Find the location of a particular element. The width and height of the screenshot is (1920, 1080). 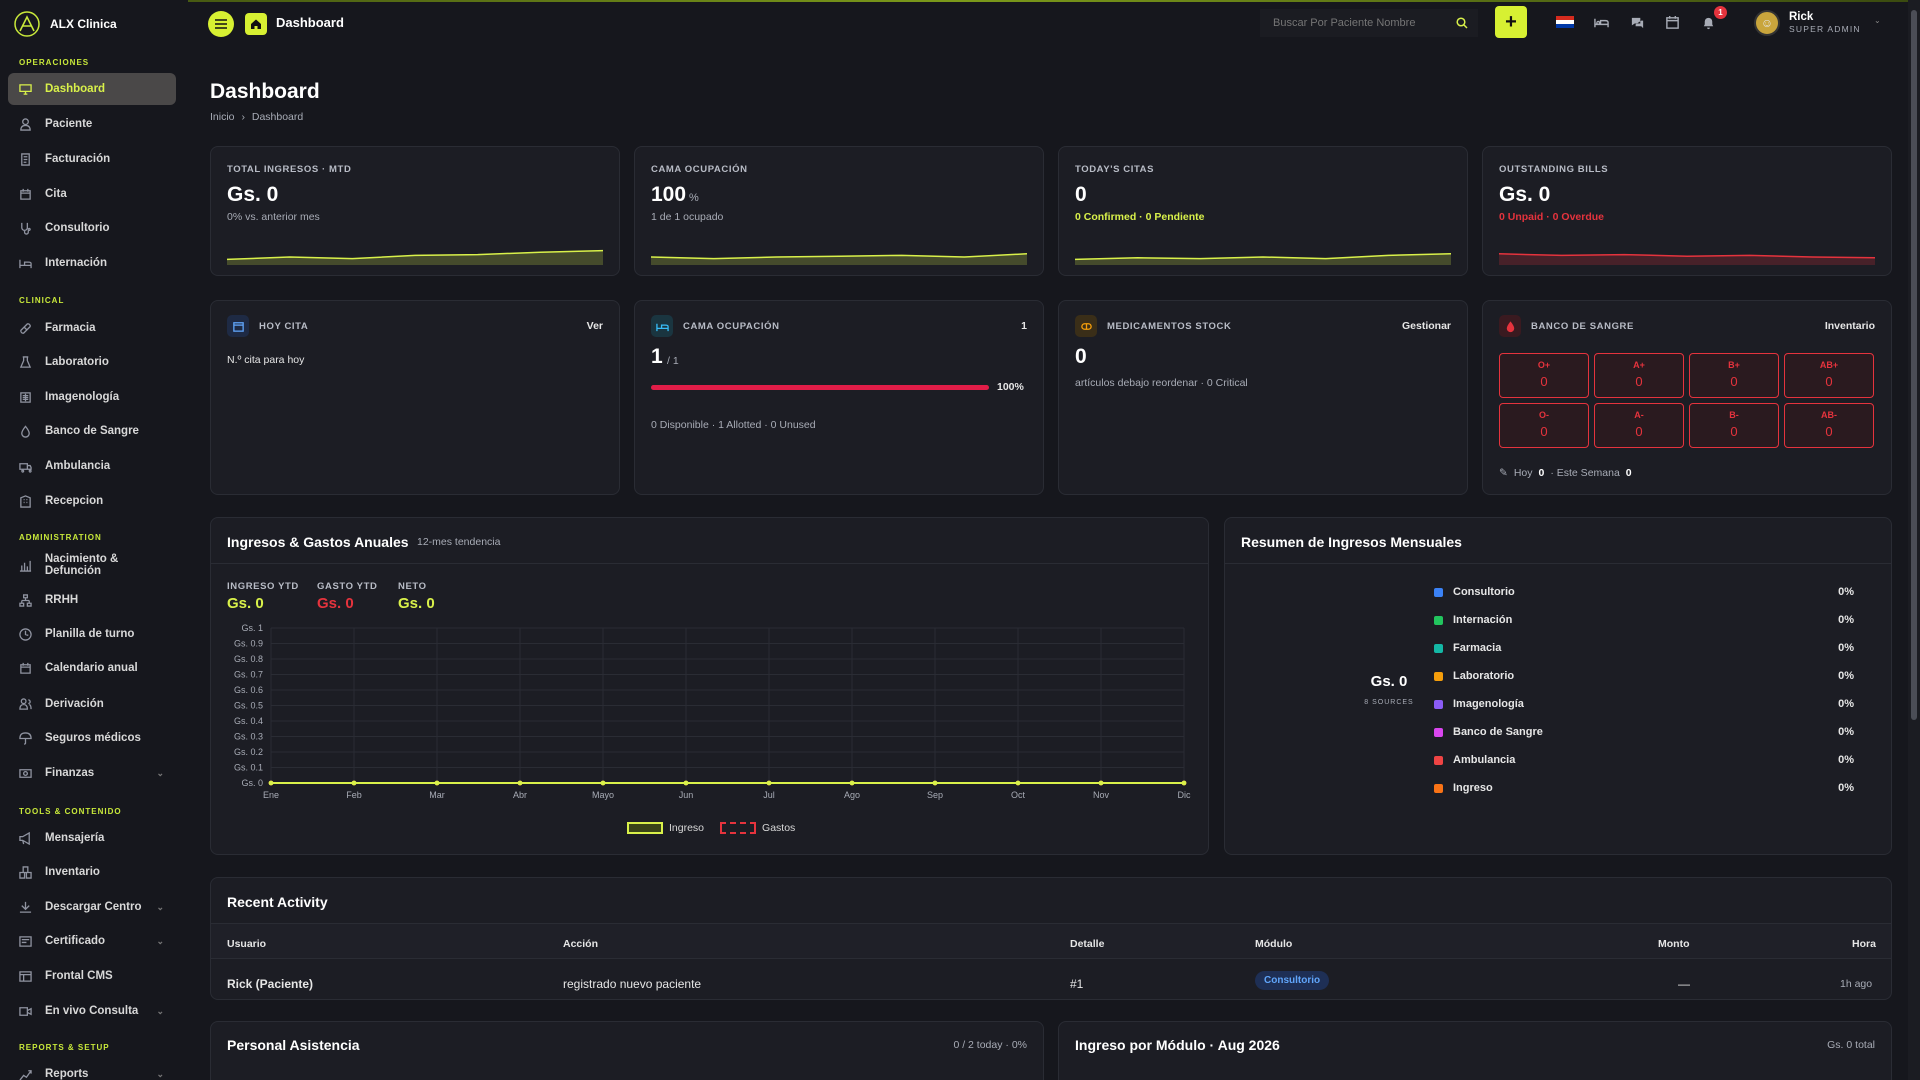

top-accent-line is located at coordinates (960, 1).